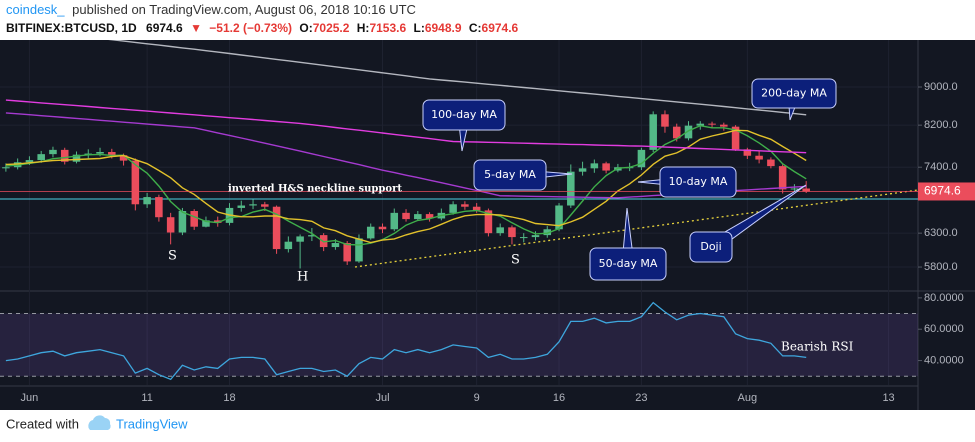 This screenshot has height=442, width=975. Describe the element at coordinates (250, 28) in the screenshot. I see `change: −51.2 (−0.73%)` at that location.